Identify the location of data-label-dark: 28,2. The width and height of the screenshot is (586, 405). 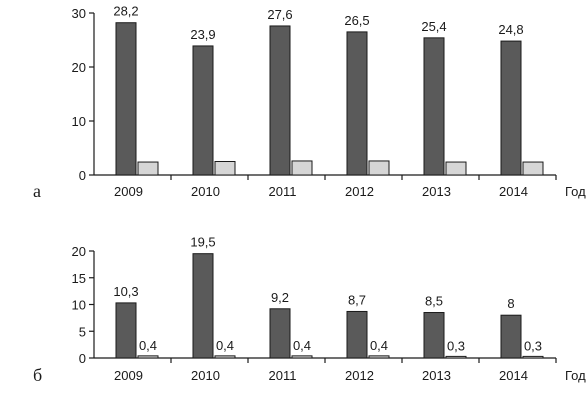
(125, 11).